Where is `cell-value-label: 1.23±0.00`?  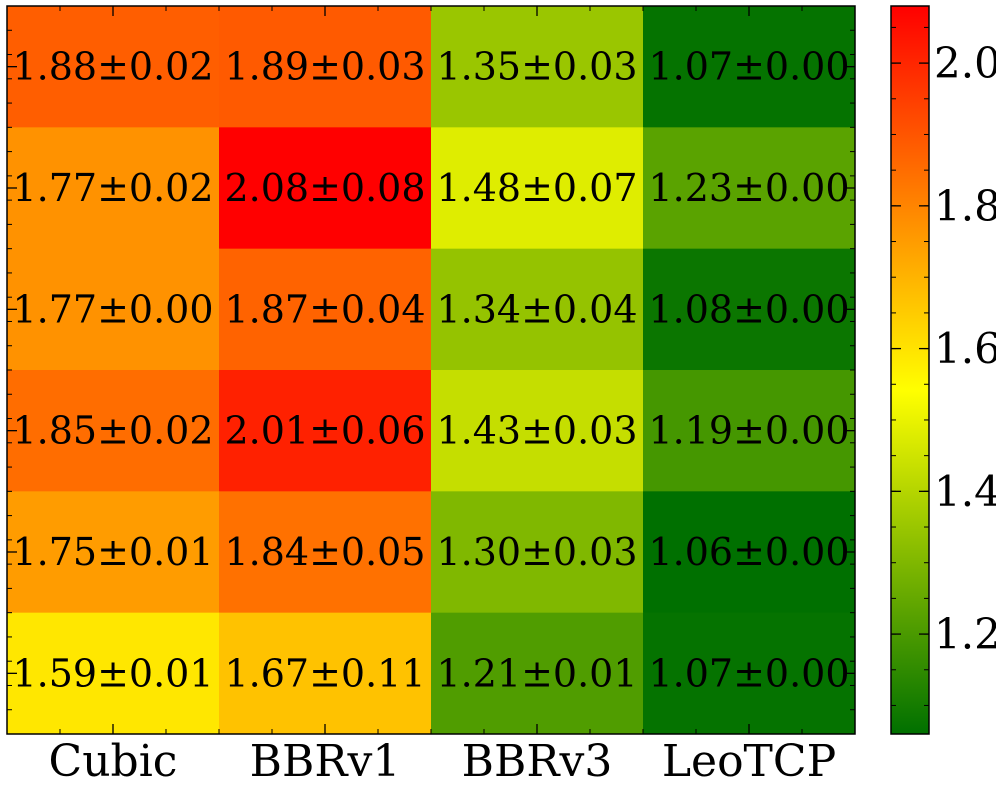 cell-value-label: 1.23±0.00 is located at coordinates (748, 188).